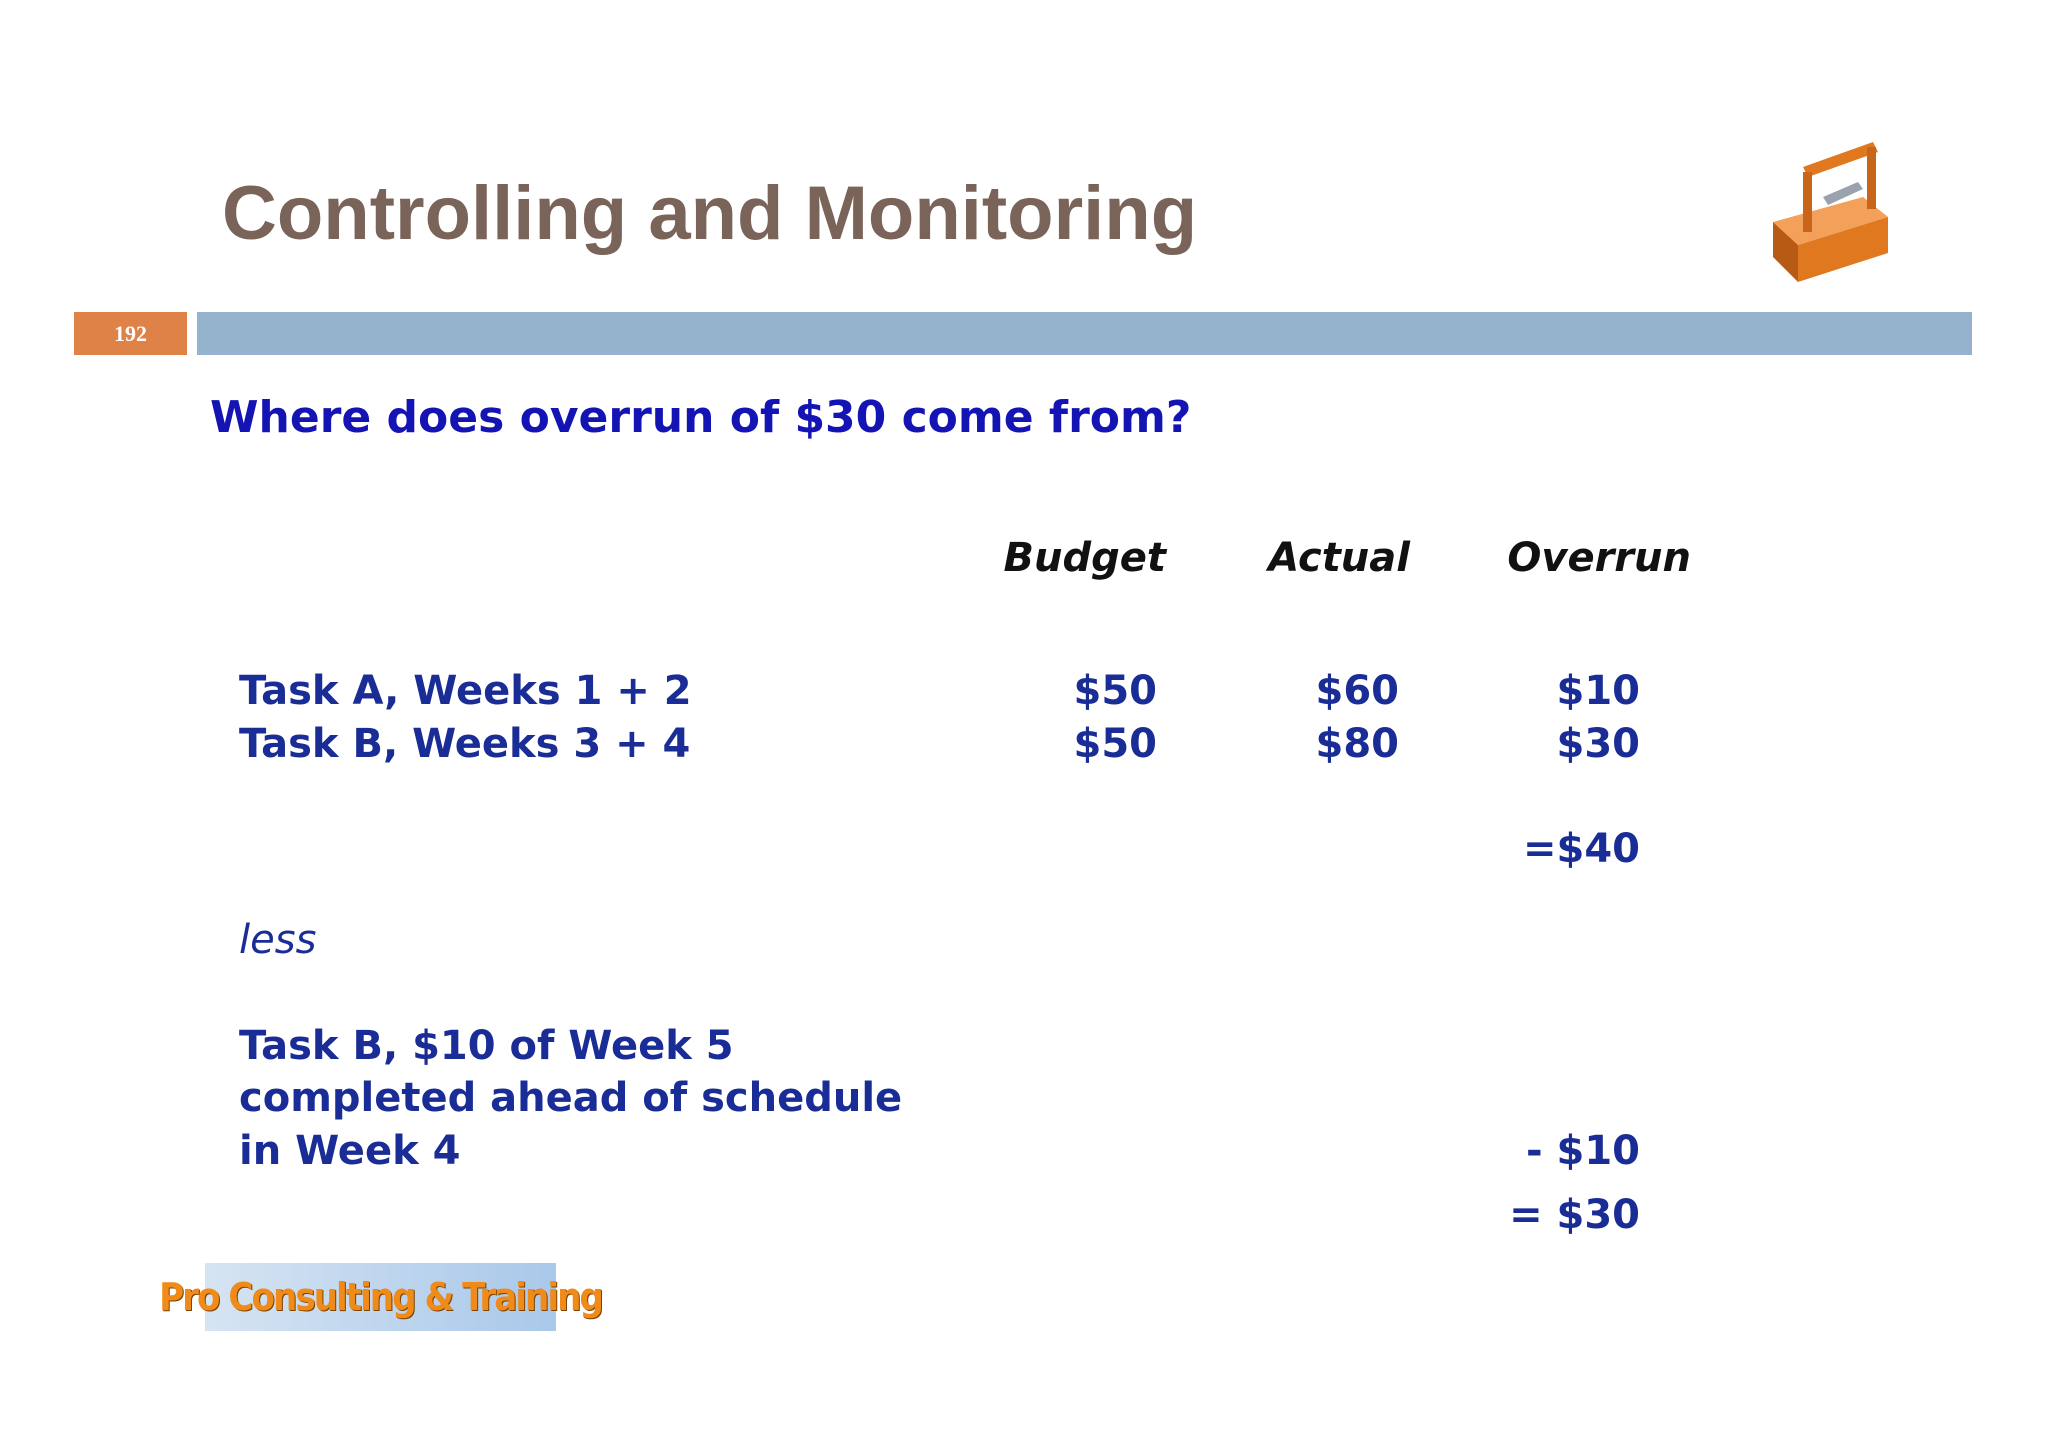 This screenshot has height=1447, width=2048. Describe the element at coordinates (1357, 691) in the screenshot. I see `cell: $60` at that location.